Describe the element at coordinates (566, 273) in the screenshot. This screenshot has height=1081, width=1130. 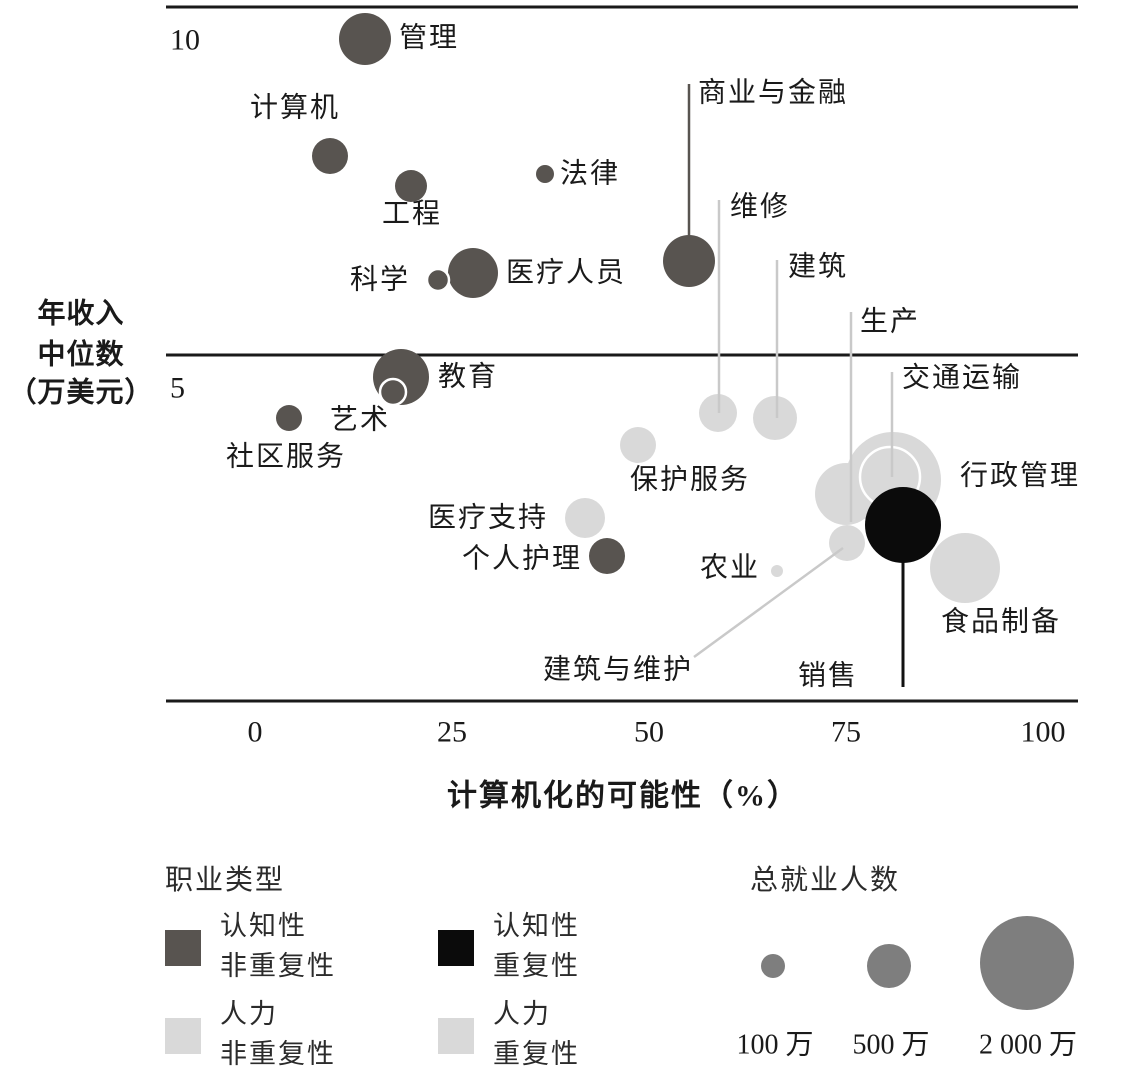
I see `bubble-label-医疗人员: 医疗人员` at that location.